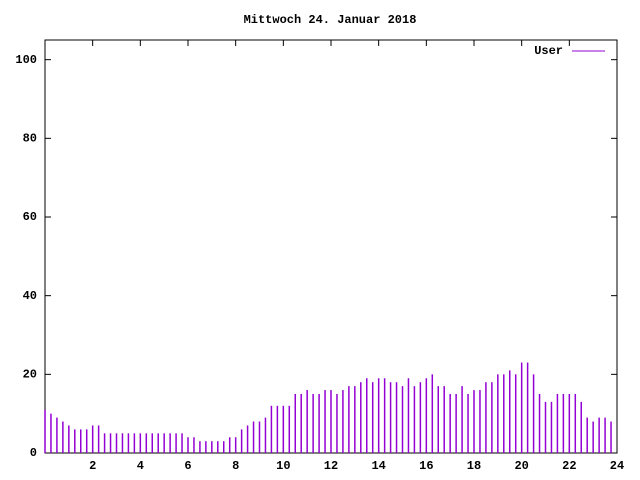 Image resolution: width=640 pixels, height=480 pixels. What do you see at coordinates (474, 466) in the screenshot?
I see `x-tick-label: 18` at bounding box center [474, 466].